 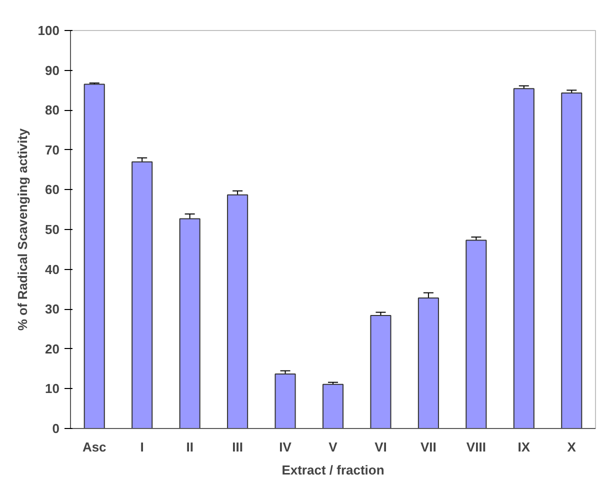 I want to click on x-tick-label: VII, so click(x=428, y=447).